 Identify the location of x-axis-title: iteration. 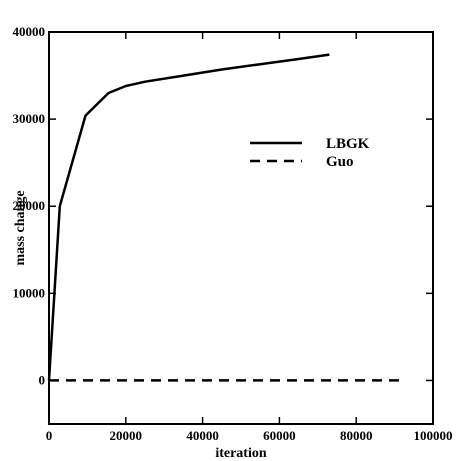
(241, 453).